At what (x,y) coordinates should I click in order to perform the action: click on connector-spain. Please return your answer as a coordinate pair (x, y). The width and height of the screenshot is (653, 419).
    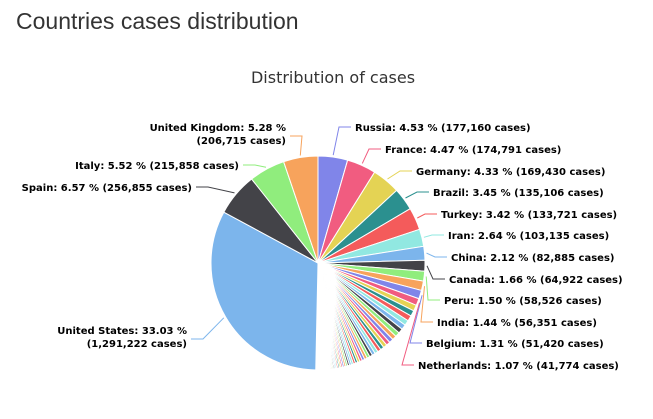
    Looking at the image, I should click on (215, 190).